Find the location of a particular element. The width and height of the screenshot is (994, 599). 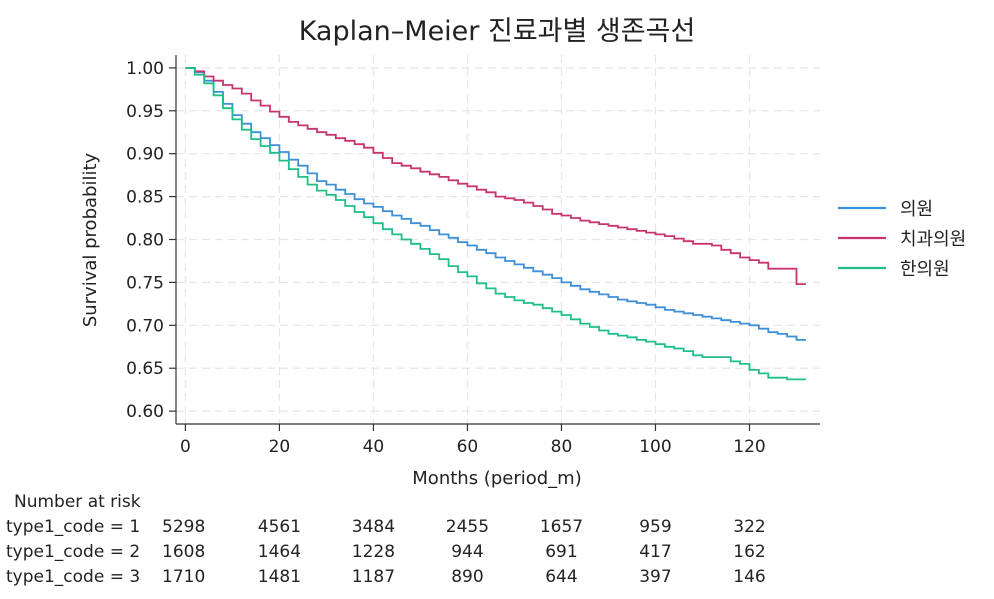

y-tick-label: 0.90 is located at coordinates (145, 155).